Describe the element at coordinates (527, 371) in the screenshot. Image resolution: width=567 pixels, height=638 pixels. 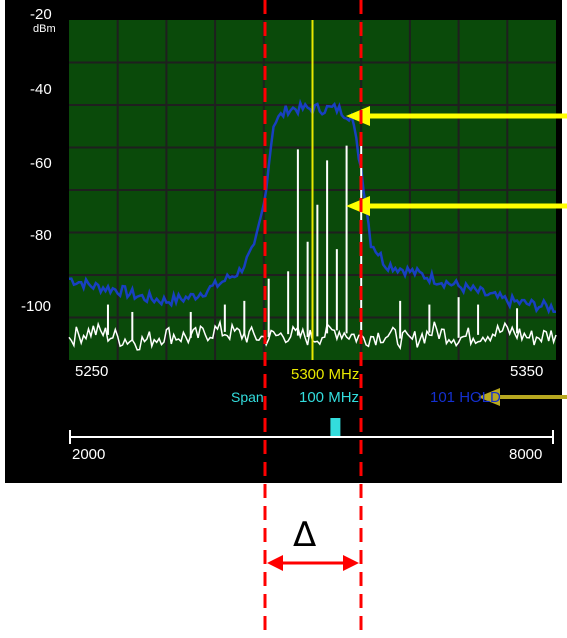
I see `x-end-label: 5350` at that location.